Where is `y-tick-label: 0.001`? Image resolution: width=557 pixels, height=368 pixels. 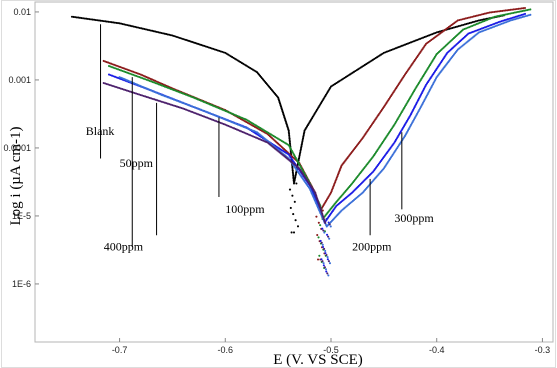 y-tick-label: 0.001 is located at coordinates (19, 80).